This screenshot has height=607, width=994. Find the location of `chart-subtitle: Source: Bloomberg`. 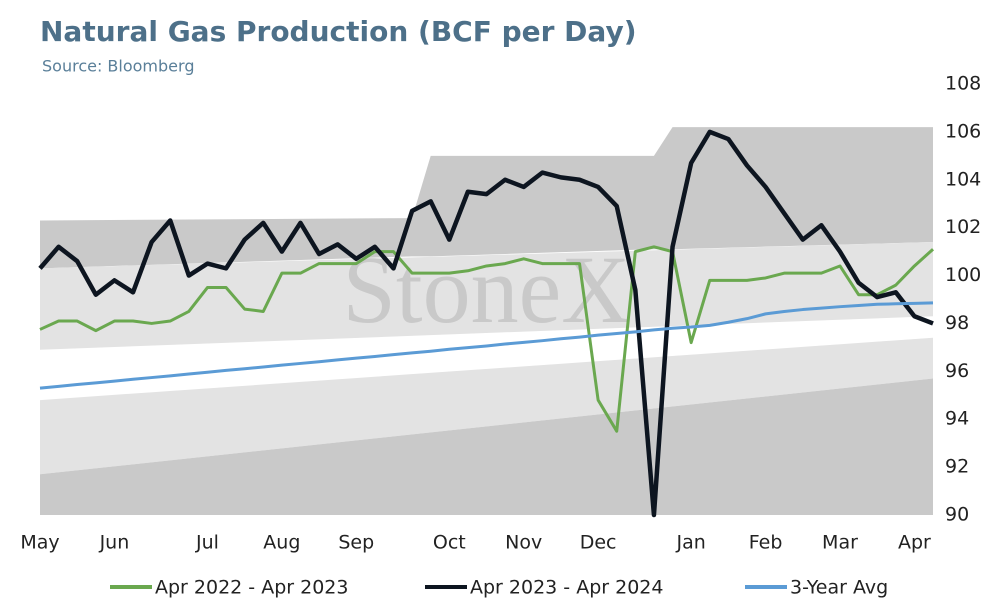

chart-subtitle: Source: Bloomberg is located at coordinates (118, 66).